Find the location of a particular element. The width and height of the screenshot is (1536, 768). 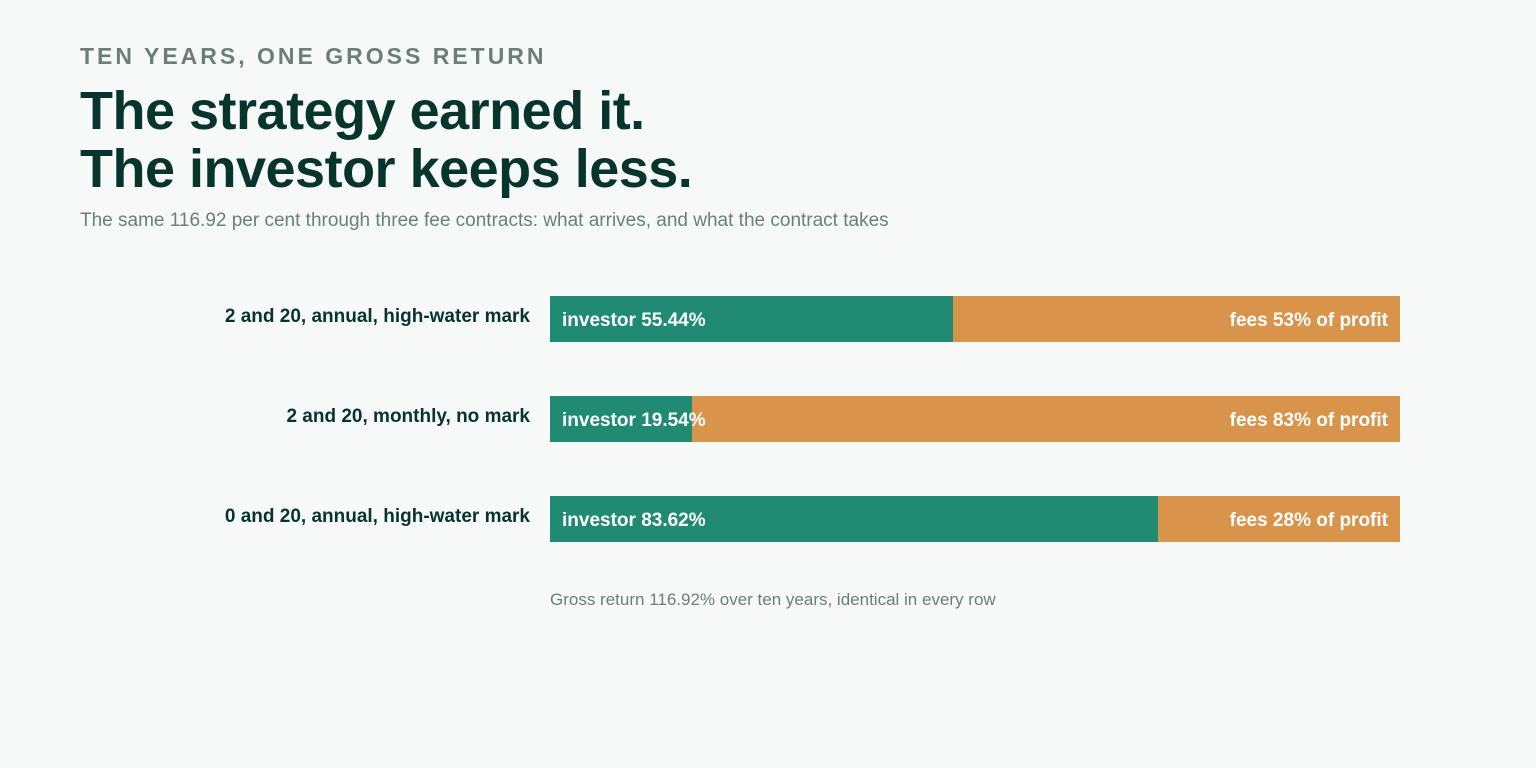

stacked-bar: investor 83.62% fees 28% of profit is located at coordinates (975, 519).